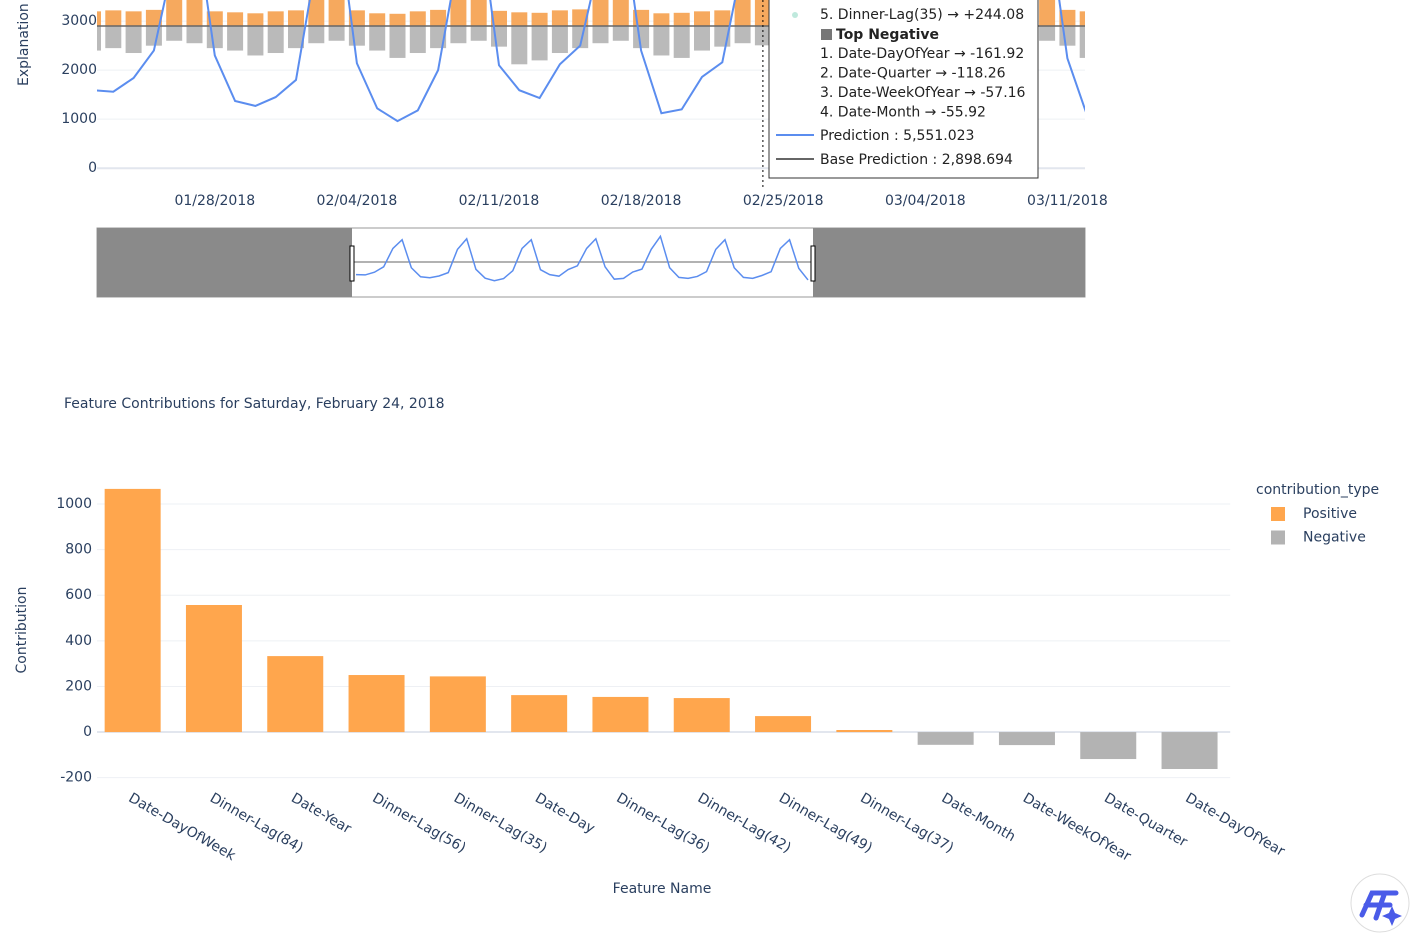  What do you see at coordinates (1330, 514) in the screenshot?
I see `legend-label: Positive` at bounding box center [1330, 514].